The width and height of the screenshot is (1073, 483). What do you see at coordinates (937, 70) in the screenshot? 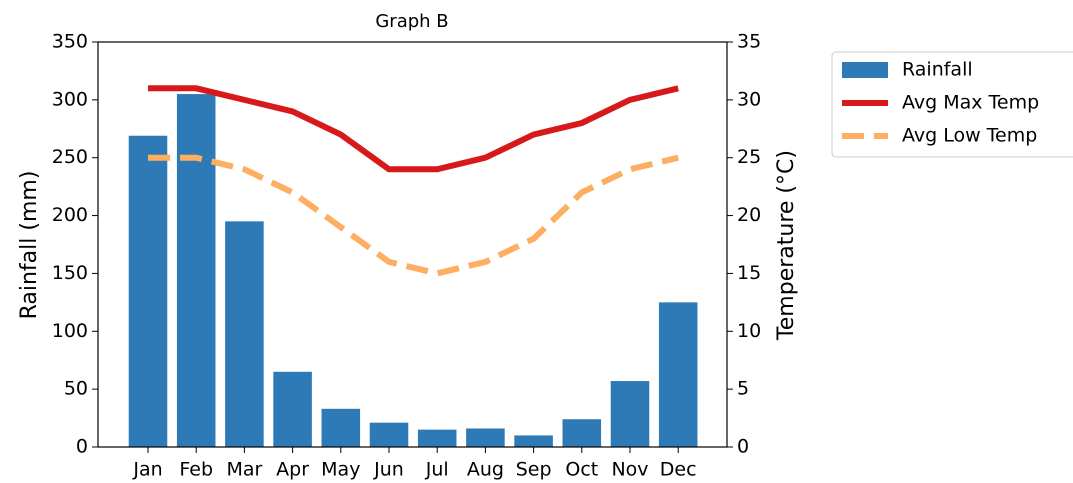
I see `legend-label: Rainfall` at bounding box center [937, 70].